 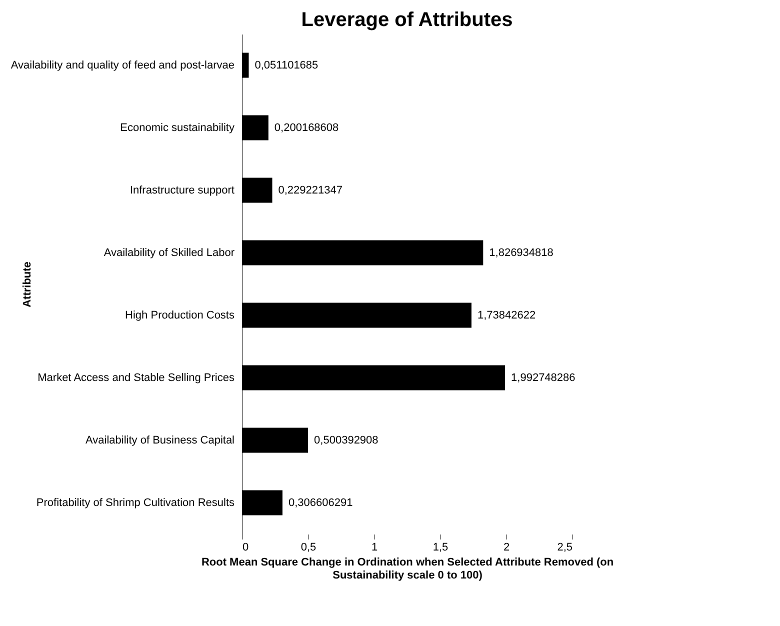 What do you see at coordinates (506, 548) in the screenshot?
I see `x-tick-label: 2` at bounding box center [506, 548].